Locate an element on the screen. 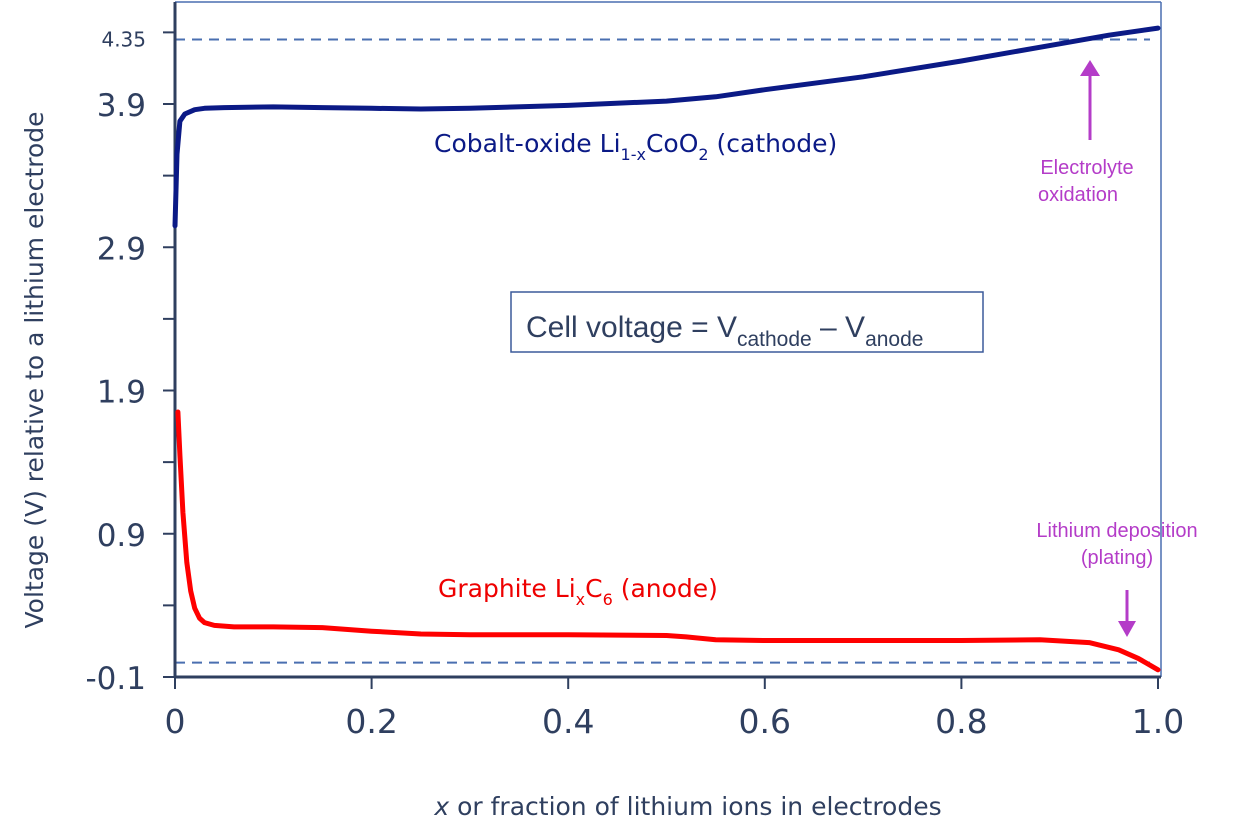  x-ticks: 0 0.2 0.4 0.6 0.8 1.0 is located at coordinates (674, 709).